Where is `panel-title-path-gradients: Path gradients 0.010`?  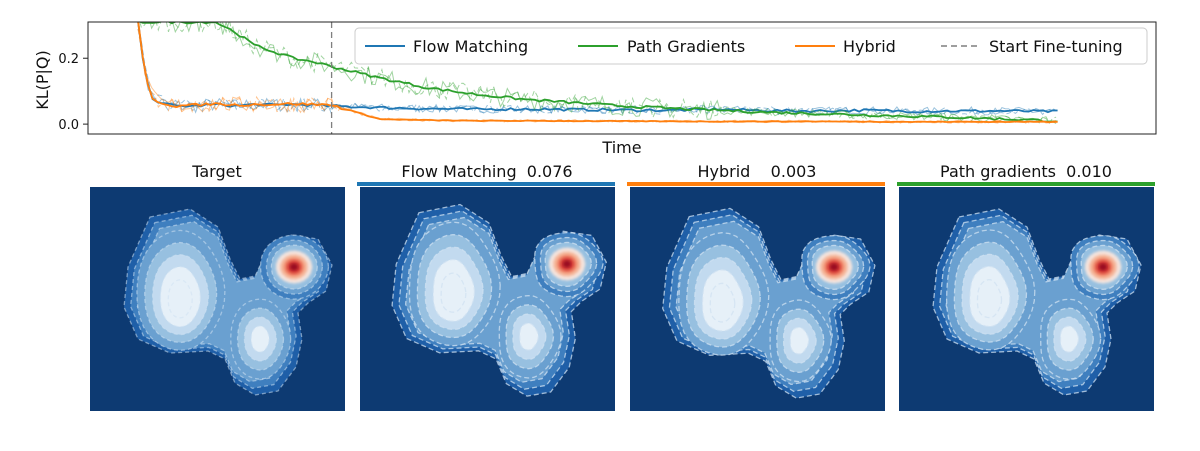 panel-title-path-gradients: Path gradients 0.010 is located at coordinates (1026, 171).